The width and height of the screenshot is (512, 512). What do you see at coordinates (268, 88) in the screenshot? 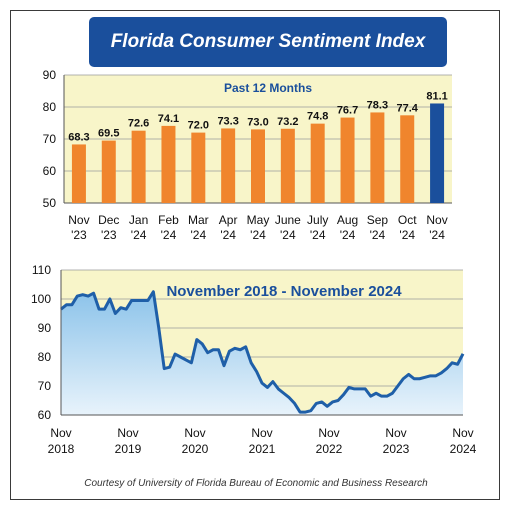
I see `bar-chart-title: Past 12 Months` at bounding box center [268, 88].